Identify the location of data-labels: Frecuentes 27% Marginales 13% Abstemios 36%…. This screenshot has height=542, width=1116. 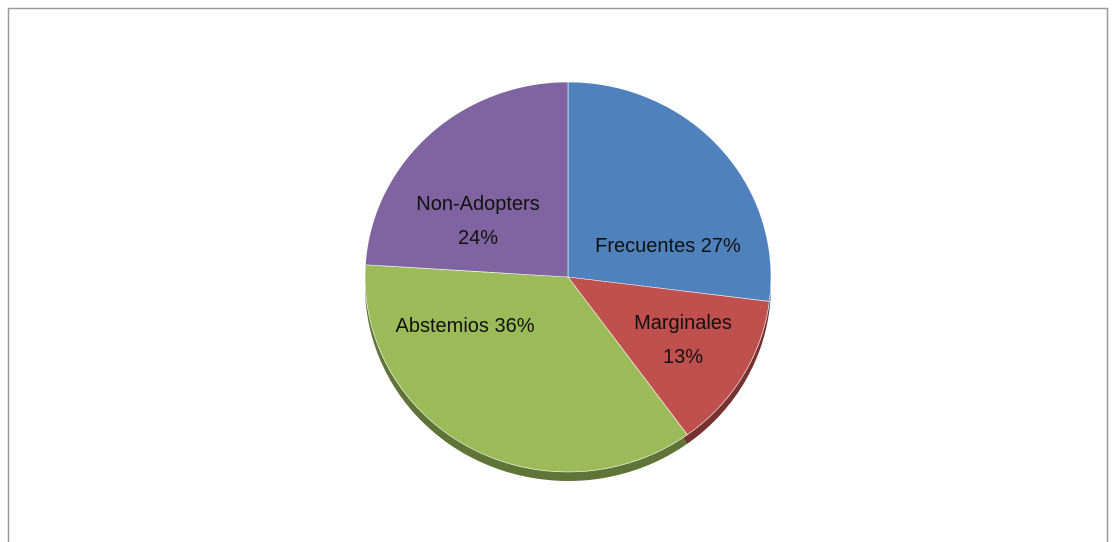
(569, 280).